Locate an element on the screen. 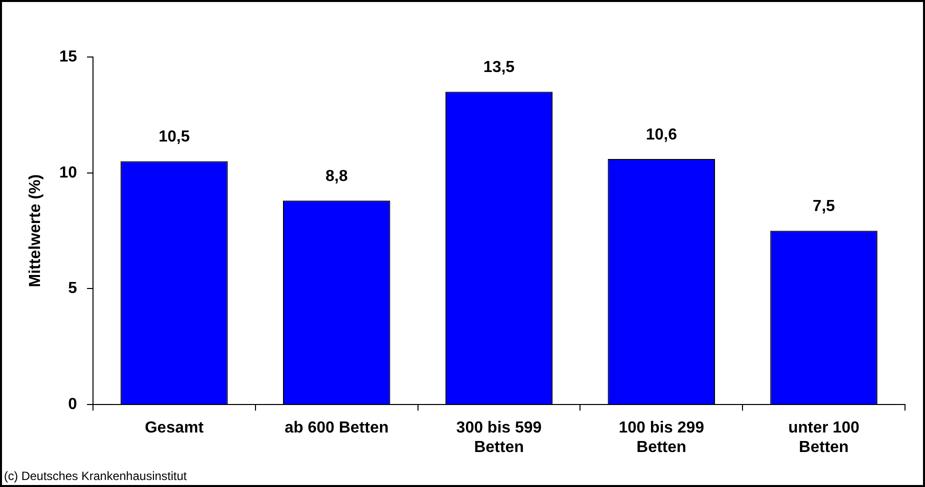 This screenshot has width=925, height=487. data-label: 10,5 is located at coordinates (174, 137).